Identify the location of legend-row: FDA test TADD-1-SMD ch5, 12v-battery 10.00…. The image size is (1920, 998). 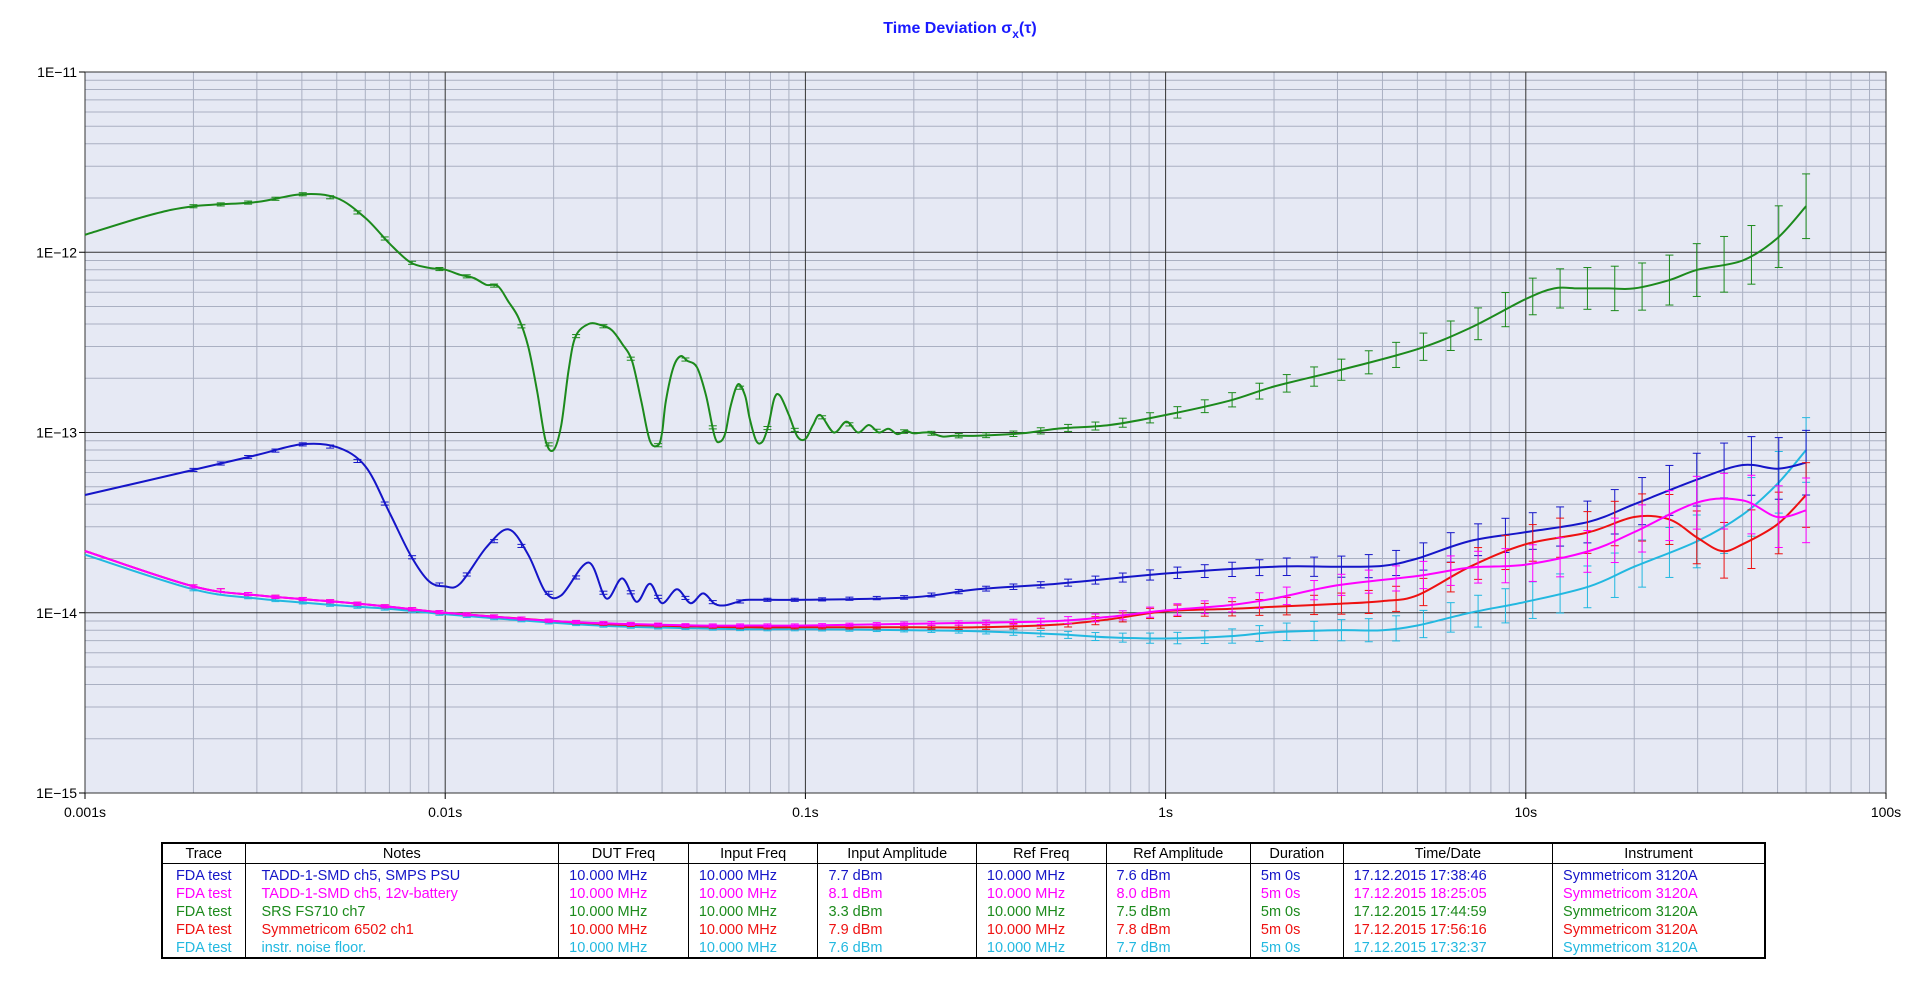
(963, 894).